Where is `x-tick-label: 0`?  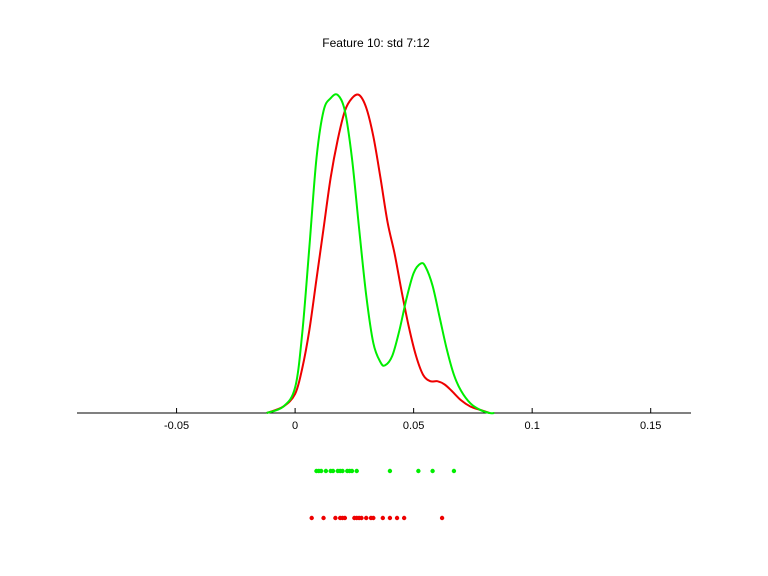 x-tick-label: 0 is located at coordinates (295, 426).